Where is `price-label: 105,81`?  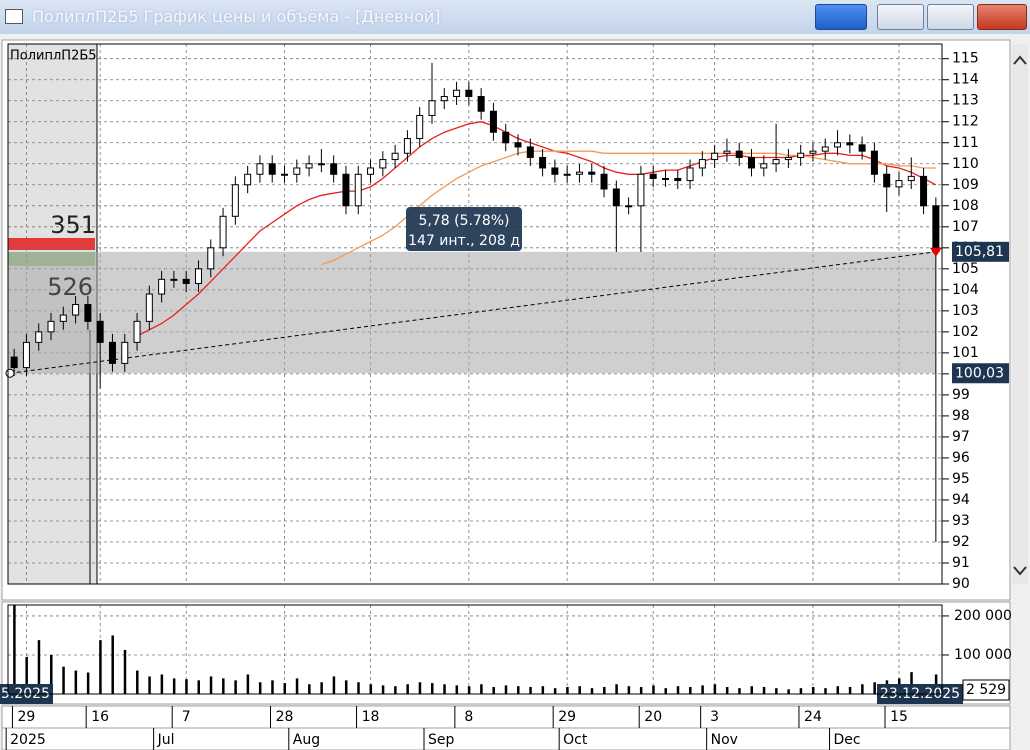
price-label: 105,81 is located at coordinates (979, 252).